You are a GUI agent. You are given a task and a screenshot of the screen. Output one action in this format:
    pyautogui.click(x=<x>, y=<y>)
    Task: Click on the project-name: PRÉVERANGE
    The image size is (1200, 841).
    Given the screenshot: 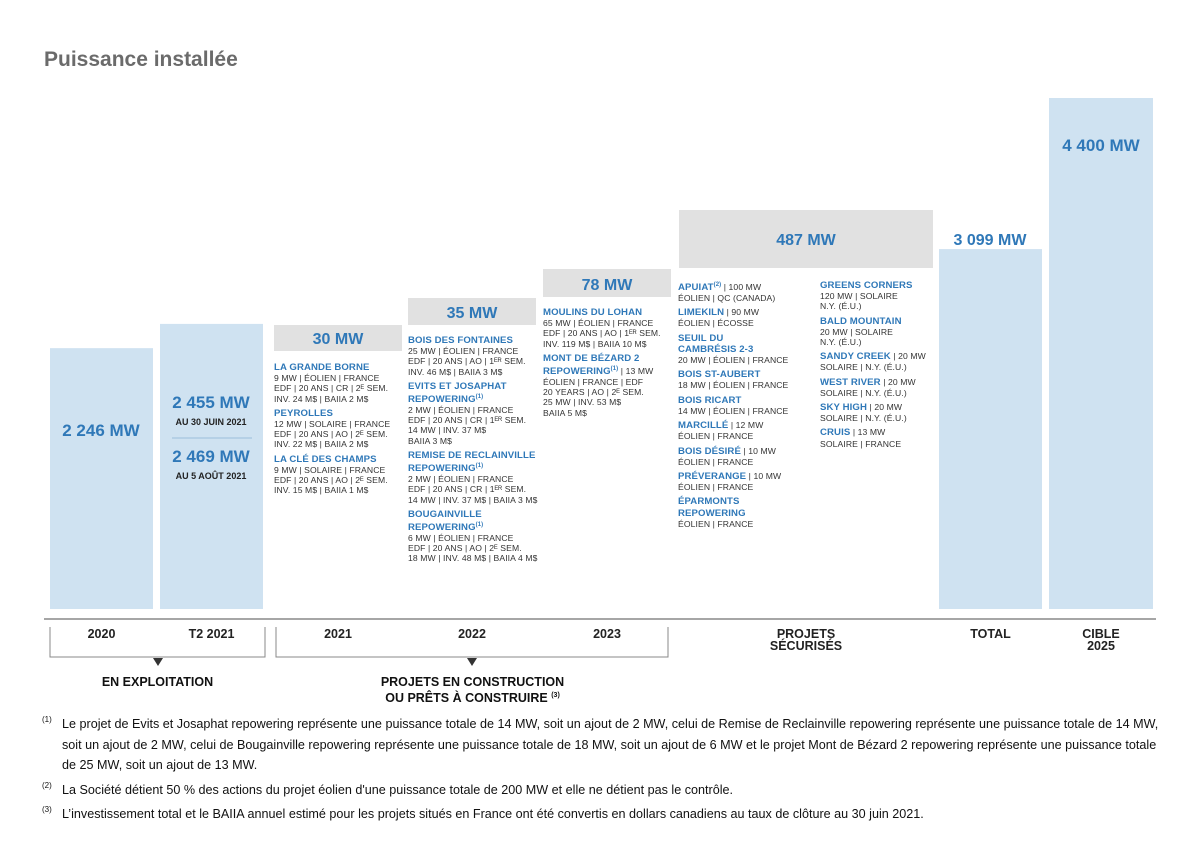 What is the action you would take?
    pyautogui.click(x=712, y=476)
    